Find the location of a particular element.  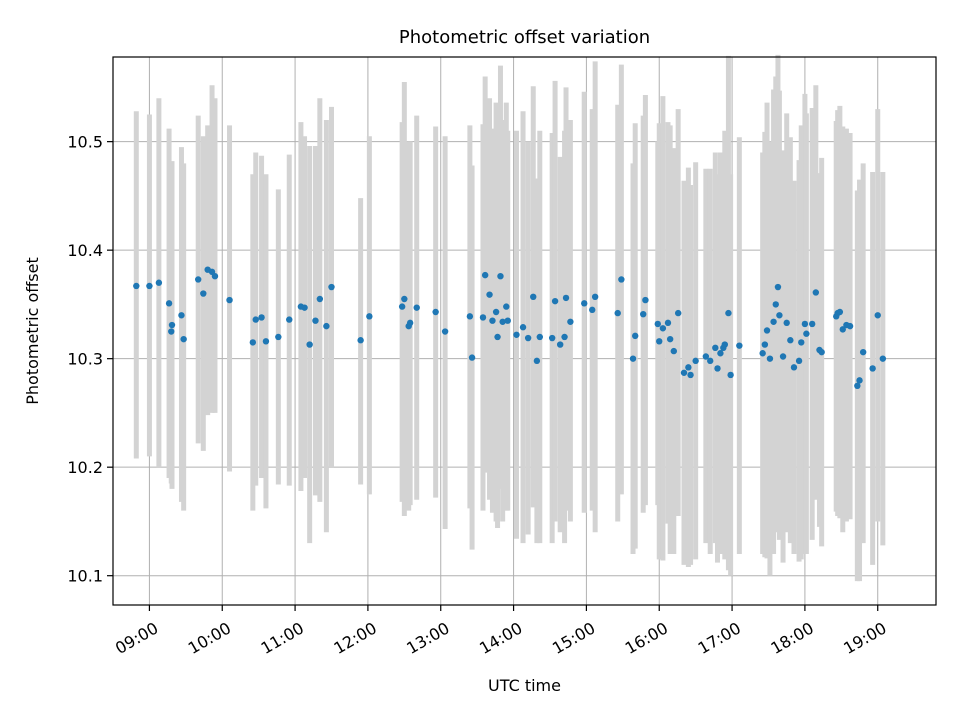

y-tick-label: 10.4 is located at coordinates (85, 250).